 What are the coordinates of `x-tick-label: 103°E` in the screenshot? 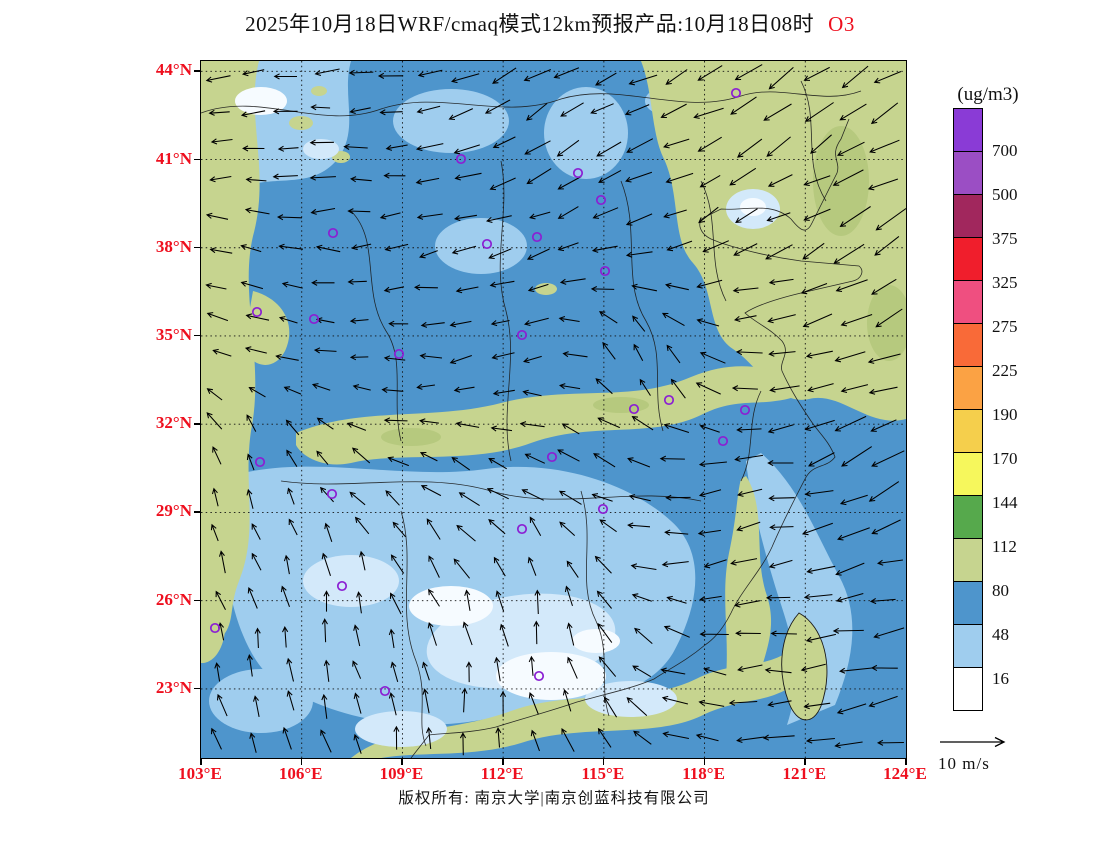 It's located at (200, 773).